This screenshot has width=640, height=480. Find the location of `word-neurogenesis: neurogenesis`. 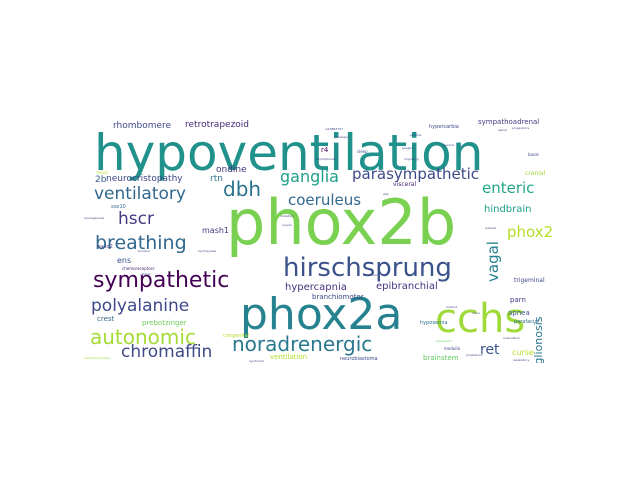

word-neurogenesis: neurogenesis is located at coordinates (94, 218).